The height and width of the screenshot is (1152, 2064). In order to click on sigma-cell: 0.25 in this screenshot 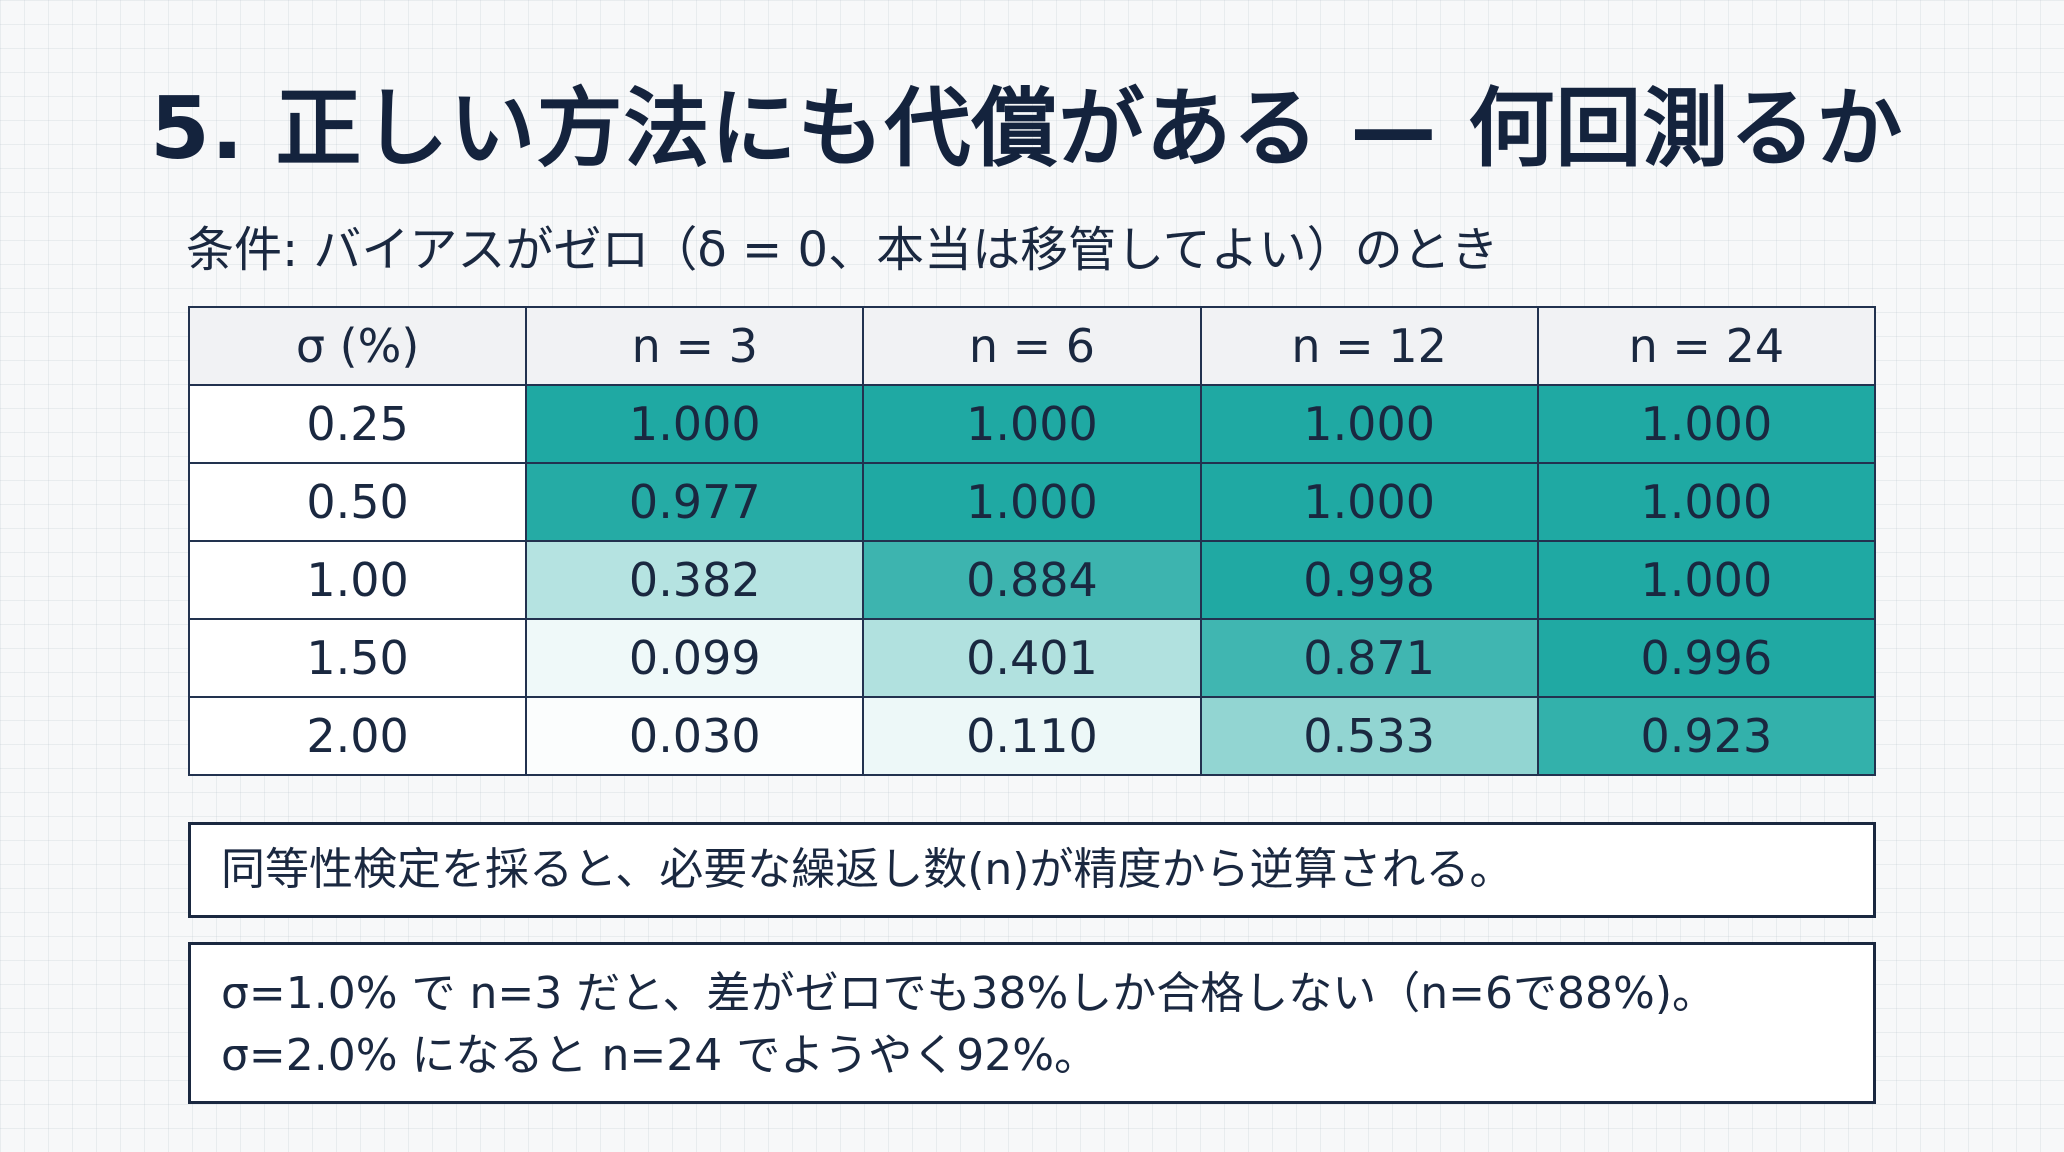, I will do `click(357, 424)`.